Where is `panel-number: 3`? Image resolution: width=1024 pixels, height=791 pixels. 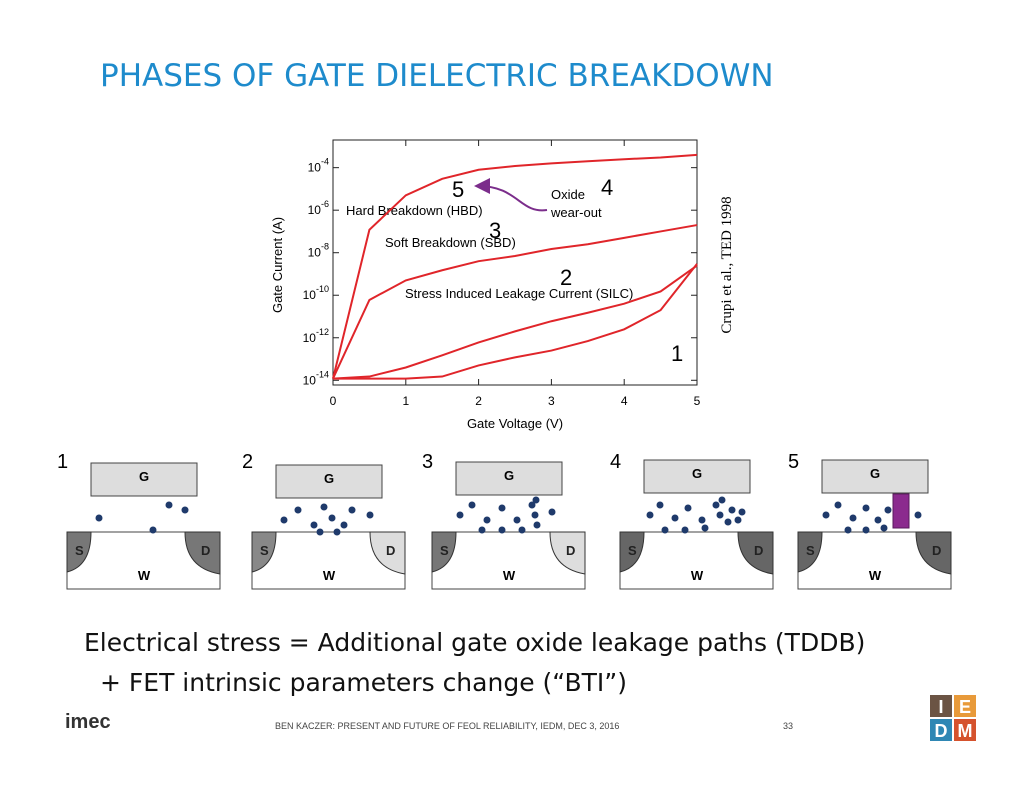 panel-number: 3 is located at coordinates (427, 462).